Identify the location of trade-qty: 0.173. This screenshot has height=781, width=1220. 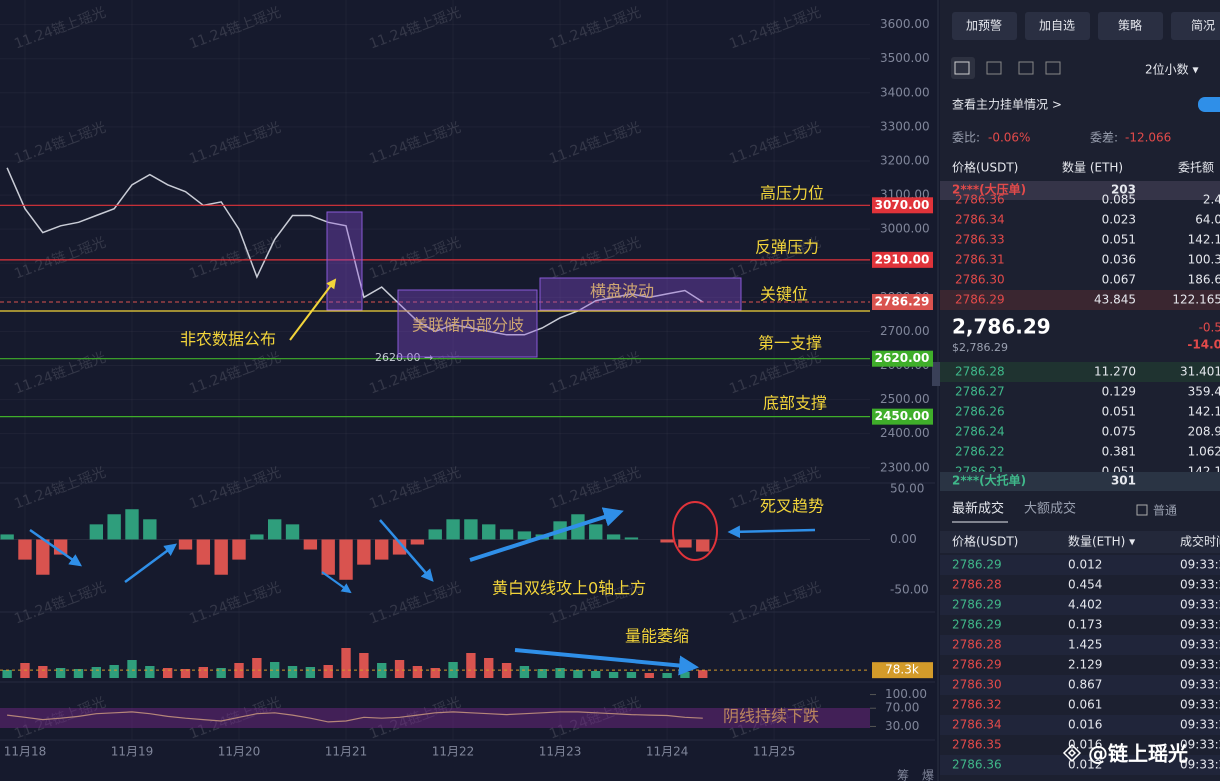
(1085, 625).